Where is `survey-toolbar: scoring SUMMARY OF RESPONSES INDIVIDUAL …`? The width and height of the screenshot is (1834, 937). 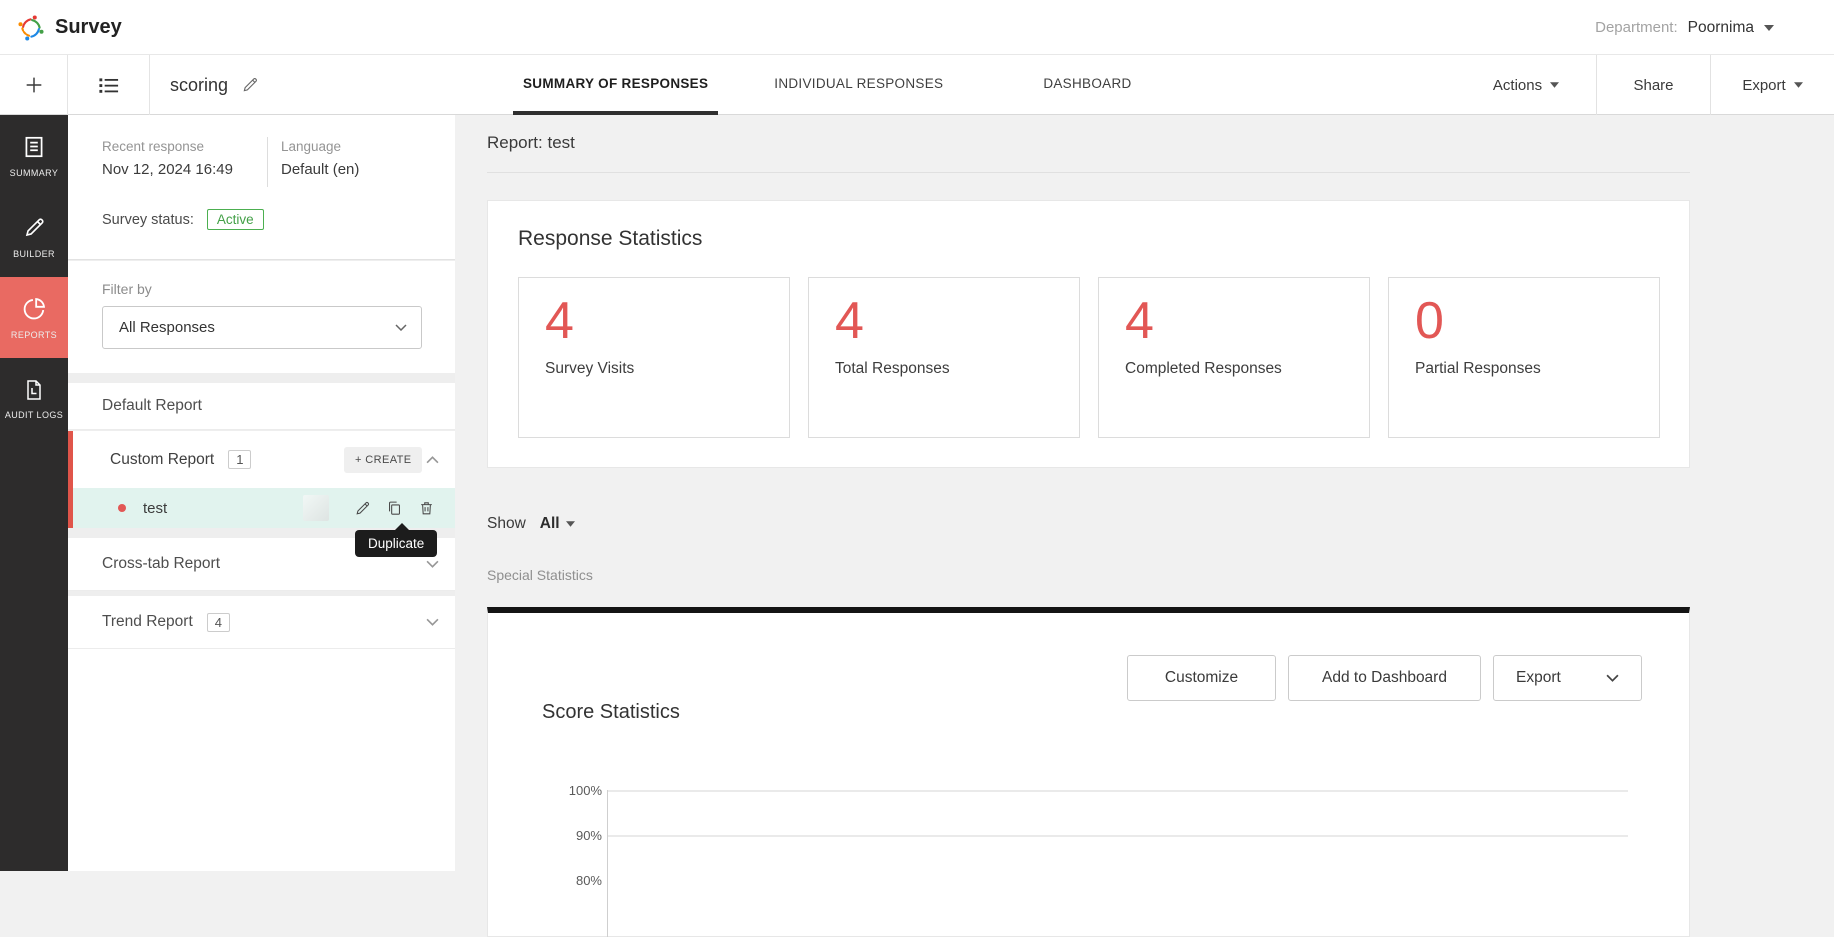 survey-toolbar: scoring SUMMARY OF RESPONSES INDIVIDUAL … is located at coordinates (917, 85).